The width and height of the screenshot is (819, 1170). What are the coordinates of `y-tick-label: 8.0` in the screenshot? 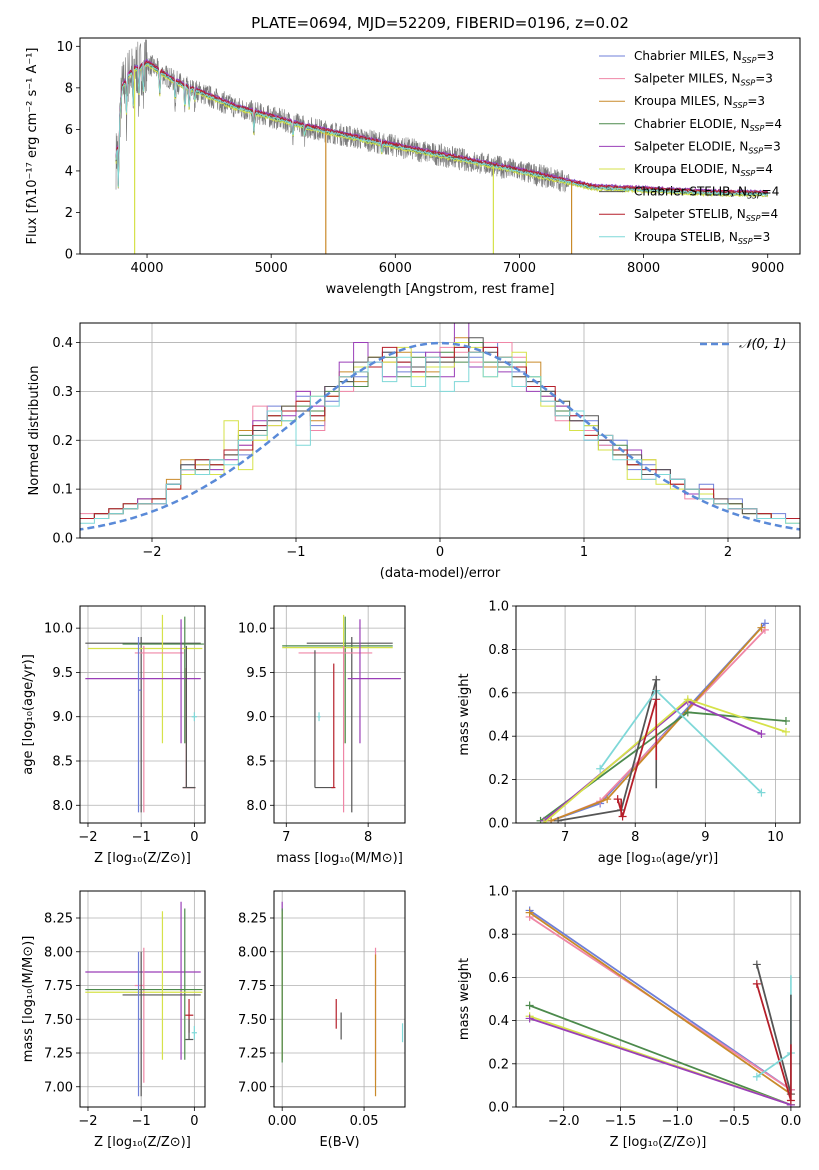 It's located at (62, 806).